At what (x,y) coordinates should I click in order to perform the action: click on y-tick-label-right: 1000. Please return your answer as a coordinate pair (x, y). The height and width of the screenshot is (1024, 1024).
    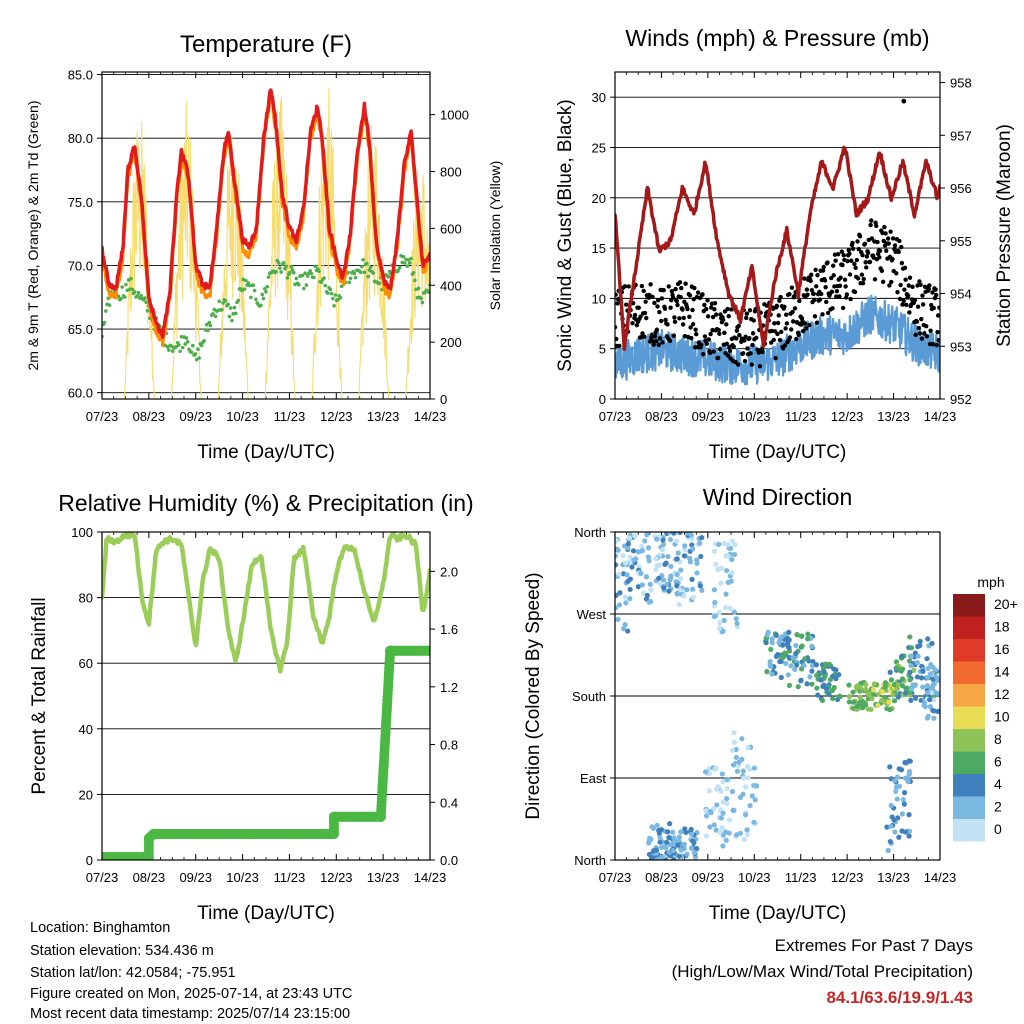
    Looking at the image, I should click on (454, 115).